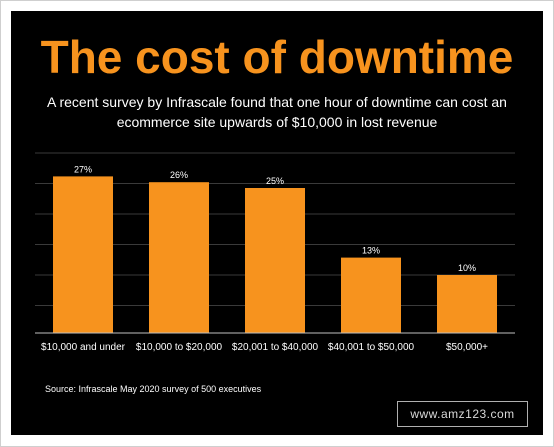 The height and width of the screenshot is (447, 554). I want to click on watermark: www.amz123.com, so click(462, 414).